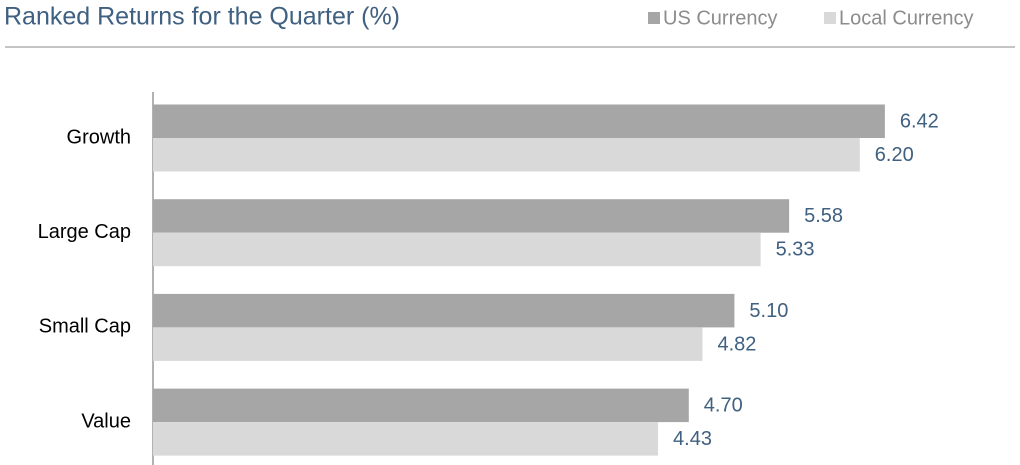 This screenshot has height=465, width=1020. Describe the element at coordinates (919, 122) in the screenshot. I see `data-label: 6.42` at that location.